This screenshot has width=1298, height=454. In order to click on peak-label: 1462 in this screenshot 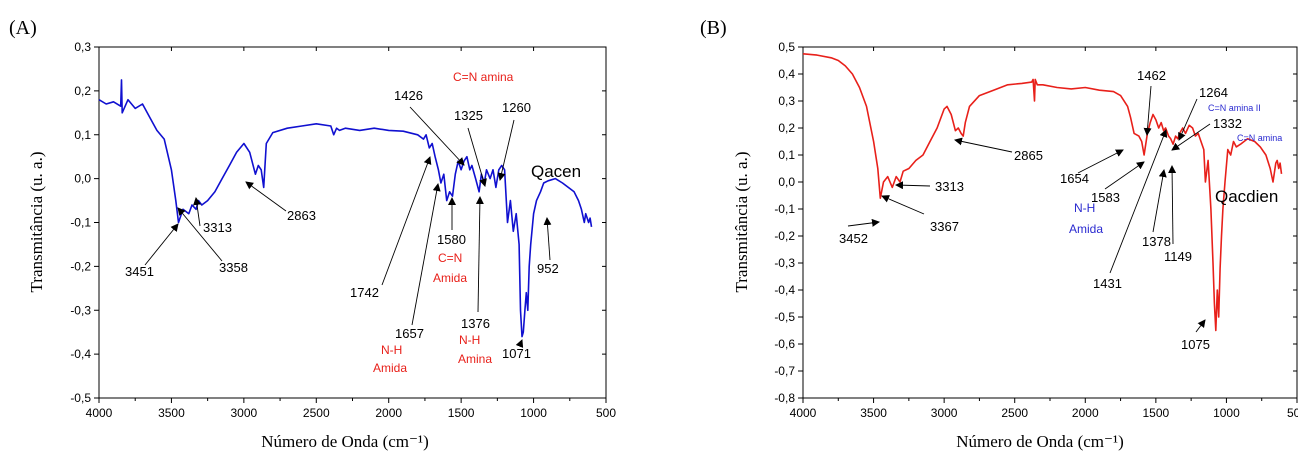, I will do `click(1151, 75)`.